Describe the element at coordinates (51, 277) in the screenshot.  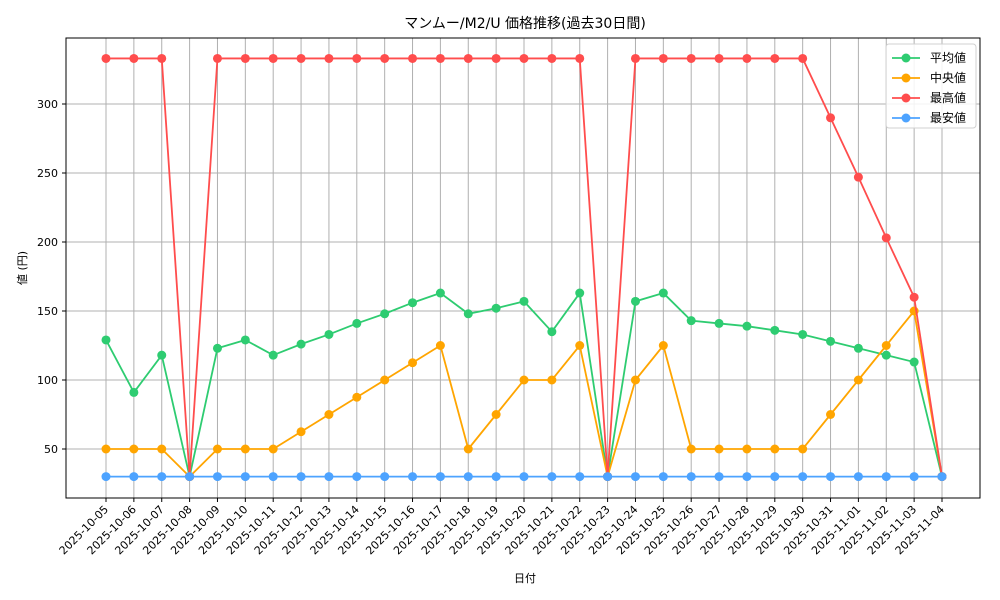
I see `y-axis: 50 100 150 200 250 300` at that location.